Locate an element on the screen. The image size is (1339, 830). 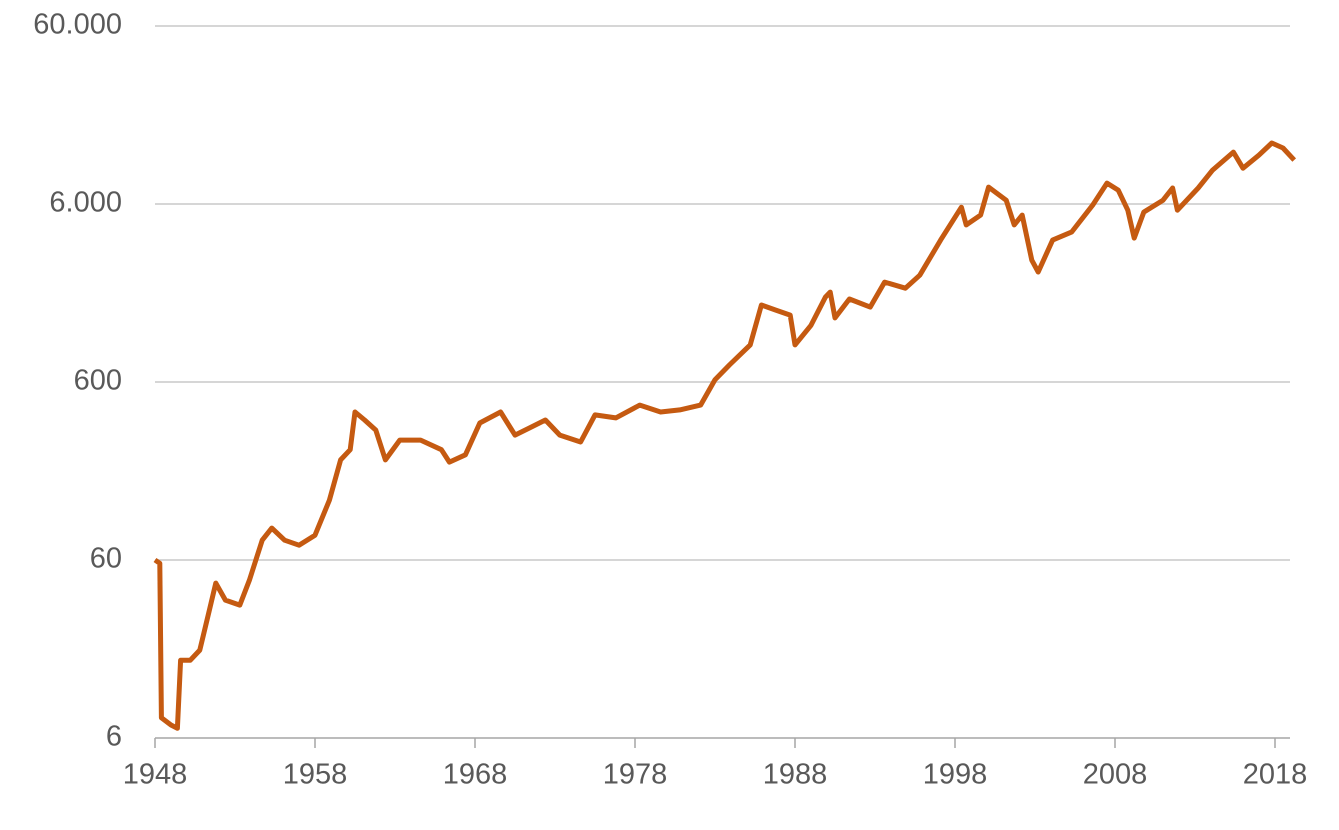
x-tick-label: 1998 is located at coordinates (955, 775).